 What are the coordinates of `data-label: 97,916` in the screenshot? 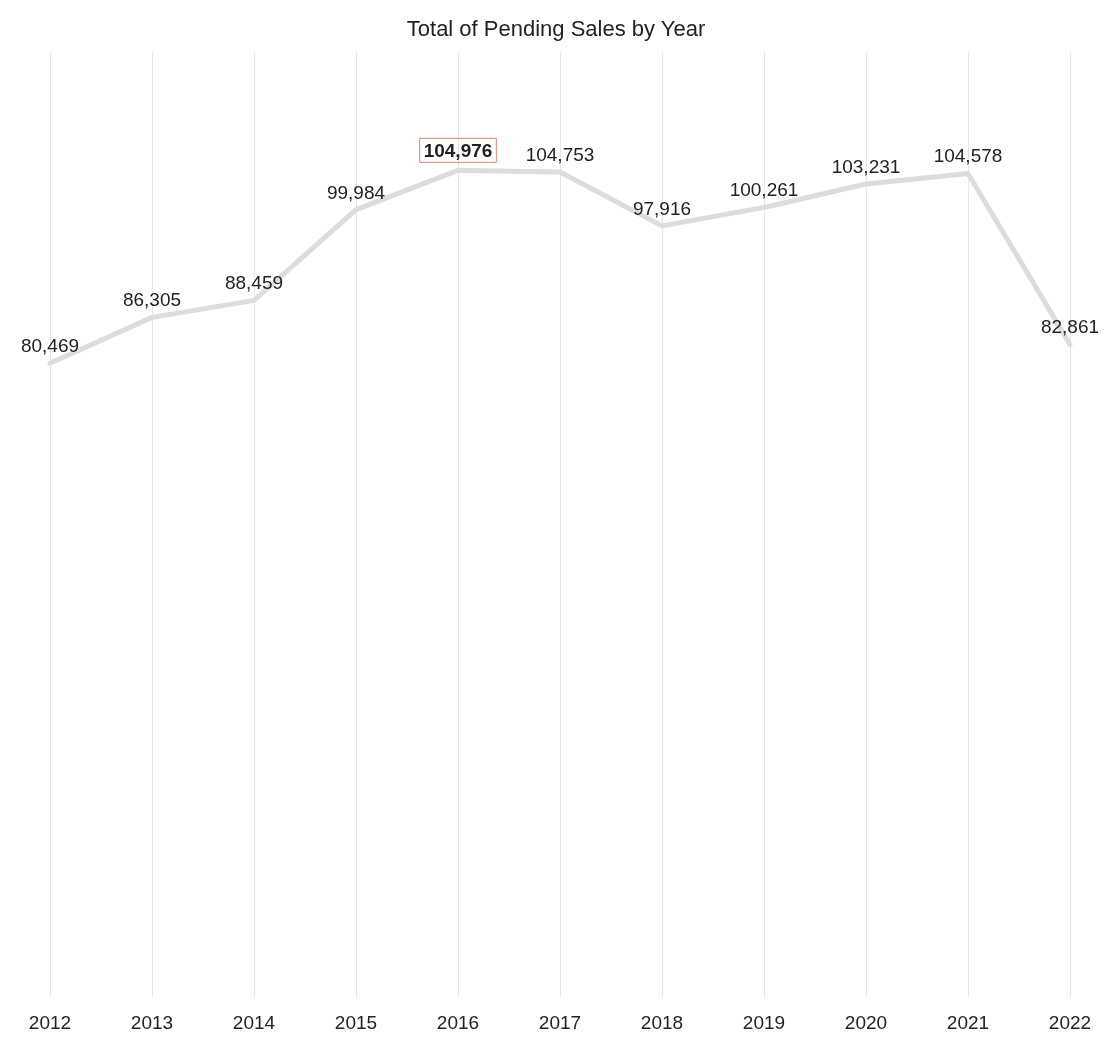 It's located at (662, 208).